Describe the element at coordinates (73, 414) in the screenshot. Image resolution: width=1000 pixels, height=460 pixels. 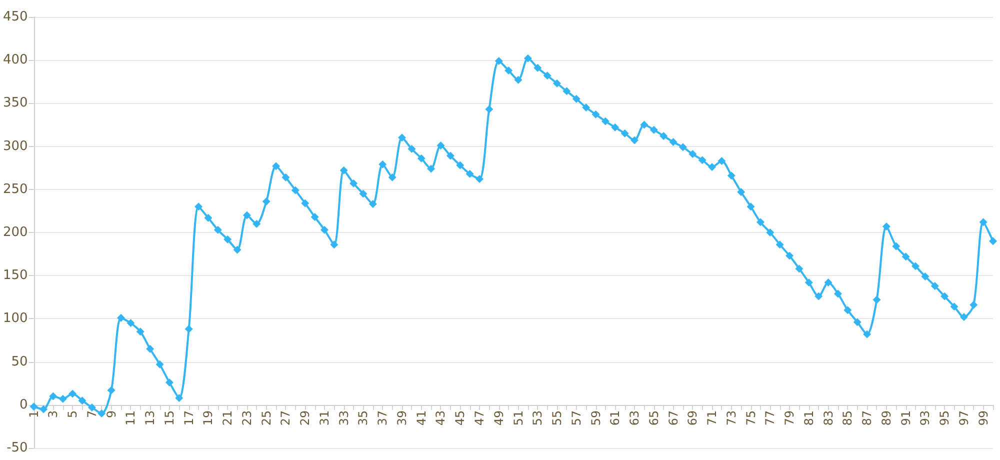
I see `x-tick-label: 5` at that location.